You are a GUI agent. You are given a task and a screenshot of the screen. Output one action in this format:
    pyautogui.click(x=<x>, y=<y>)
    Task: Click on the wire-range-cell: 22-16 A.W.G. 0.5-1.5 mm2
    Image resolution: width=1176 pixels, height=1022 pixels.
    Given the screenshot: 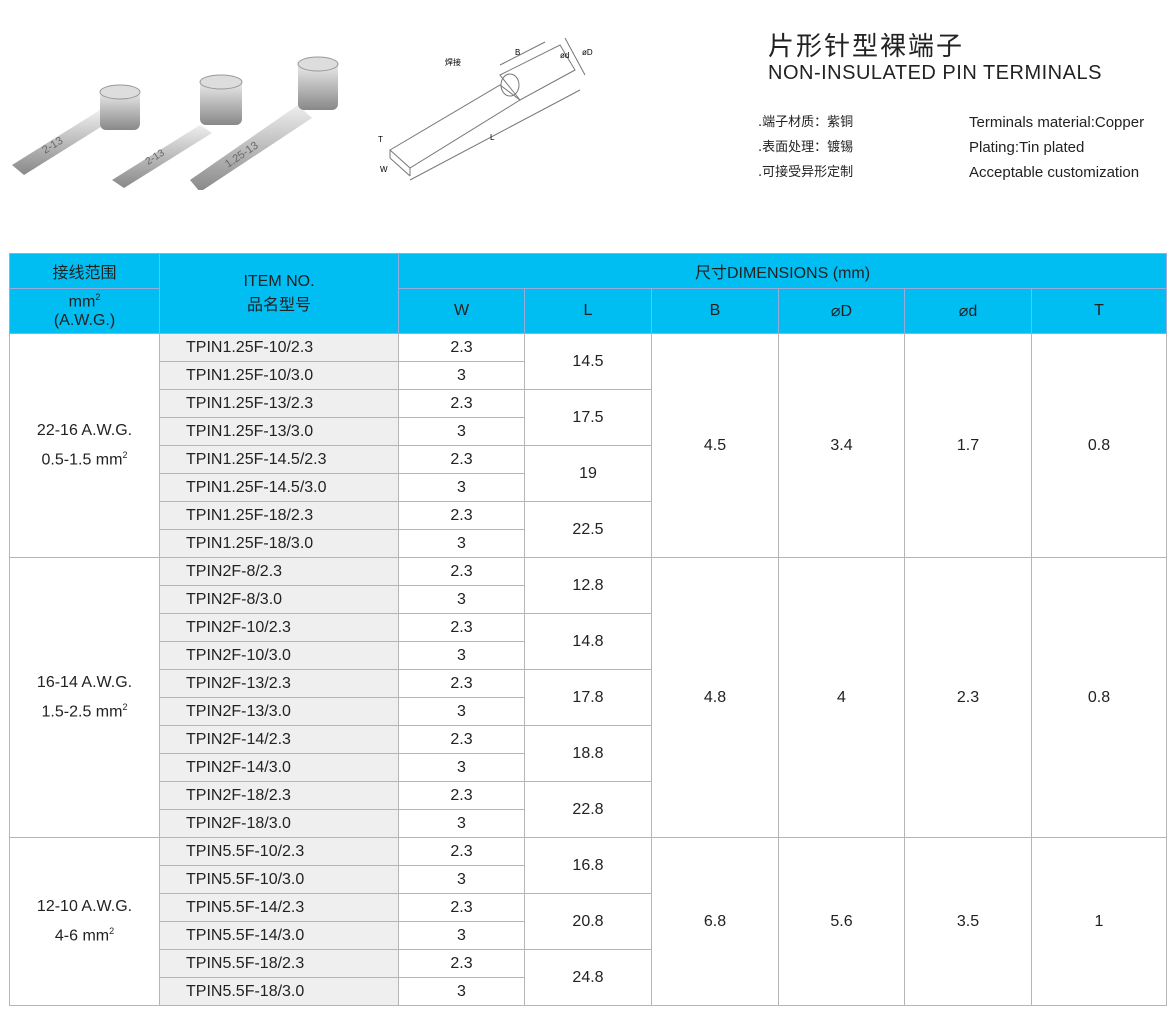 What is the action you would take?
    pyautogui.click(x=84, y=445)
    